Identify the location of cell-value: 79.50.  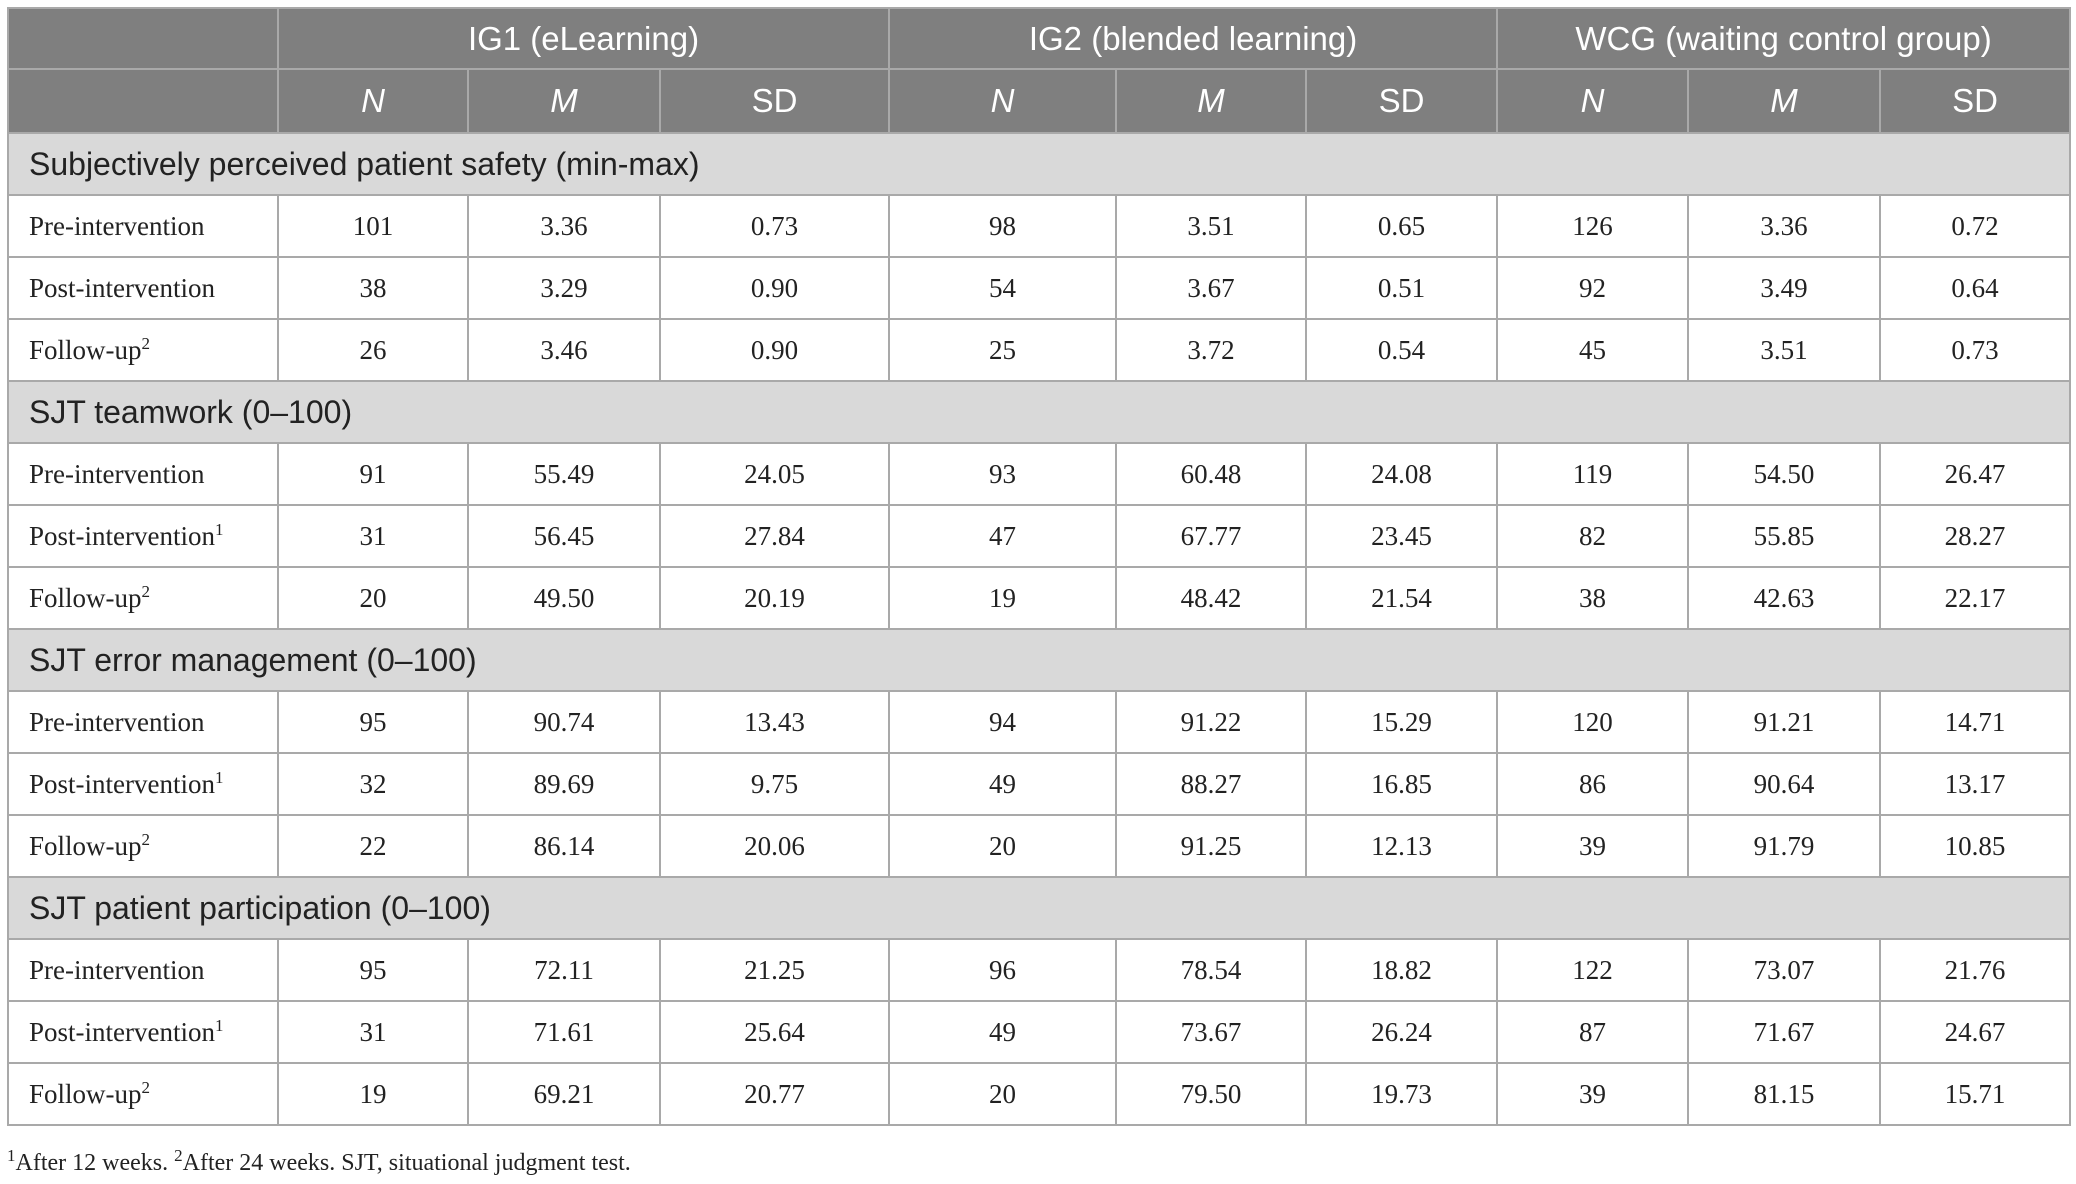
(1211, 1094).